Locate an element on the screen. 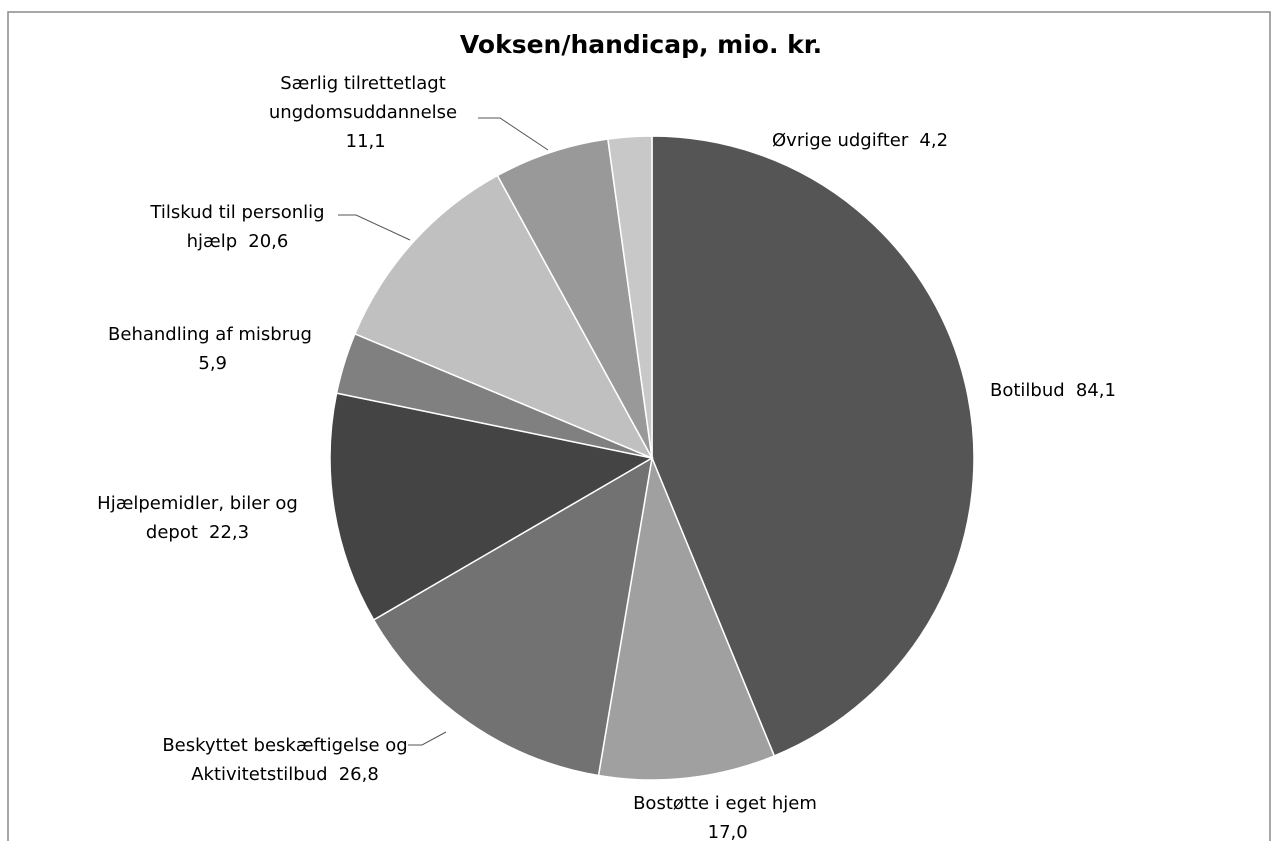 The image size is (1282, 841). label-value: 22,3 is located at coordinates (229, 532).